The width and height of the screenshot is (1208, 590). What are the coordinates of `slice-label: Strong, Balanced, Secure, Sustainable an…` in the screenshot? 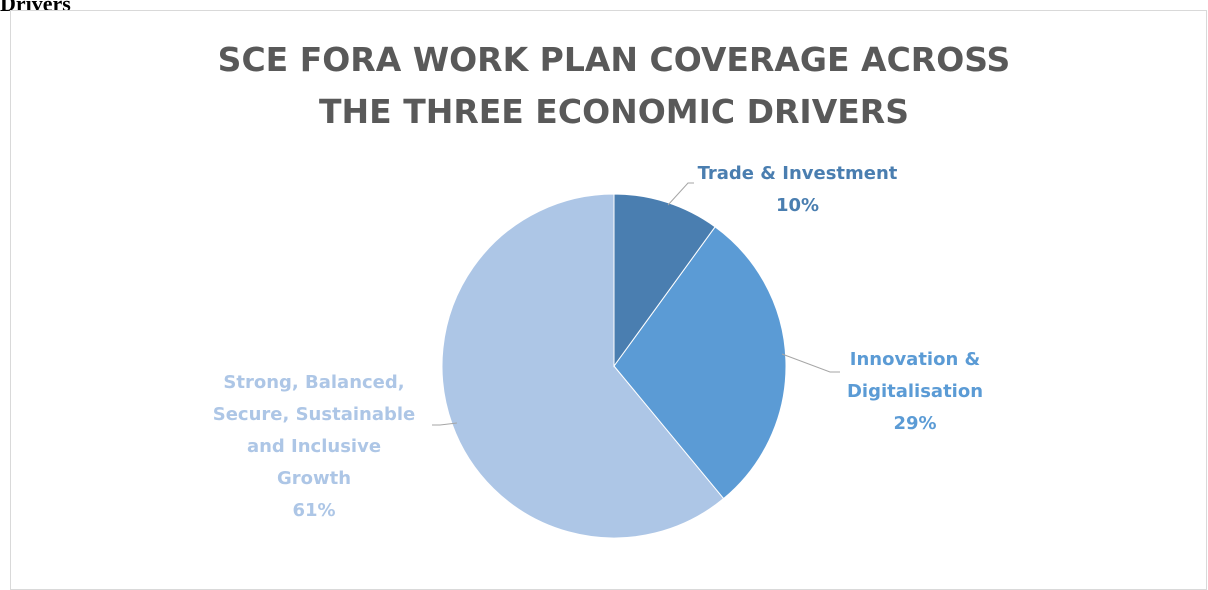 It's located at (314, 447).